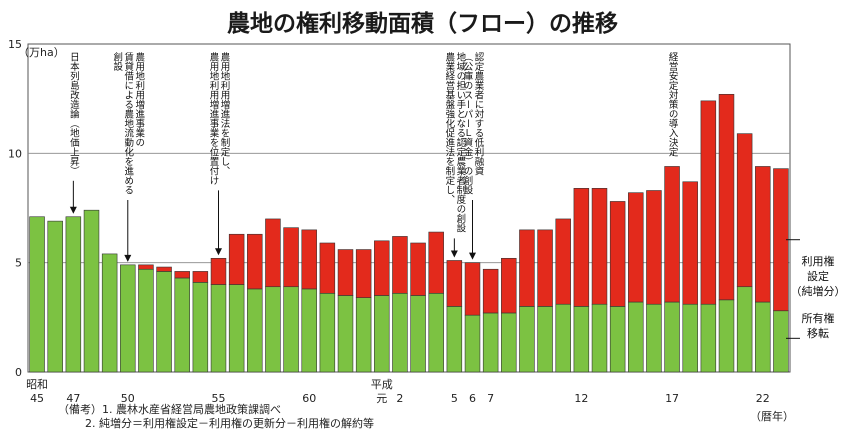 This screenshot has height=432, width=845. Describe the element at coordinates (214, 118) in the screenshot. I see `annotation-text: 農用地利用増進事業を位置付け` at that location.